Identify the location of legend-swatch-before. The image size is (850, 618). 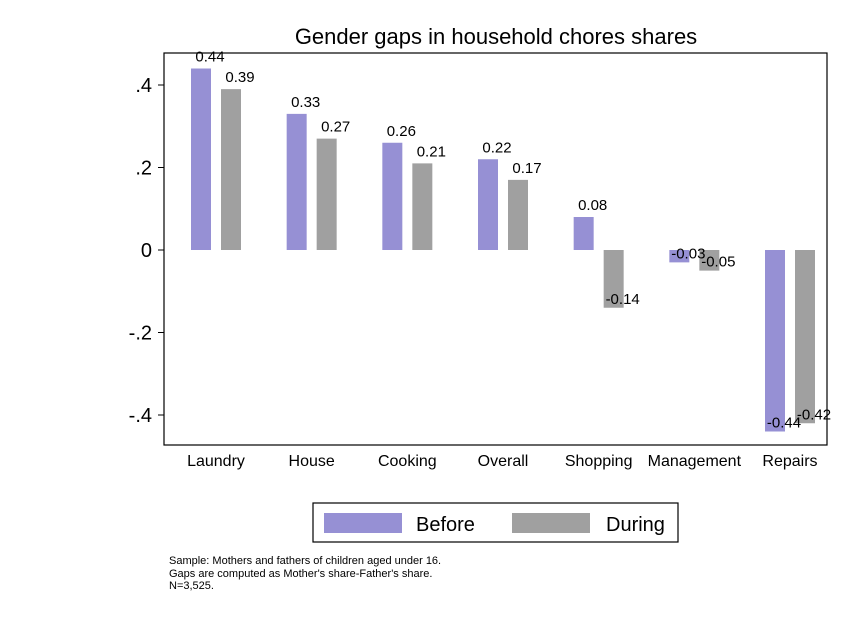
(363, 523).